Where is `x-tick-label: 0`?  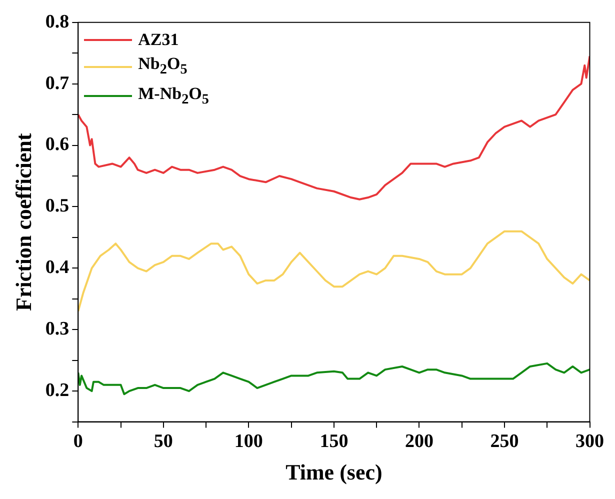
x-tick-label: 0 is located at coordinates (78, 441).